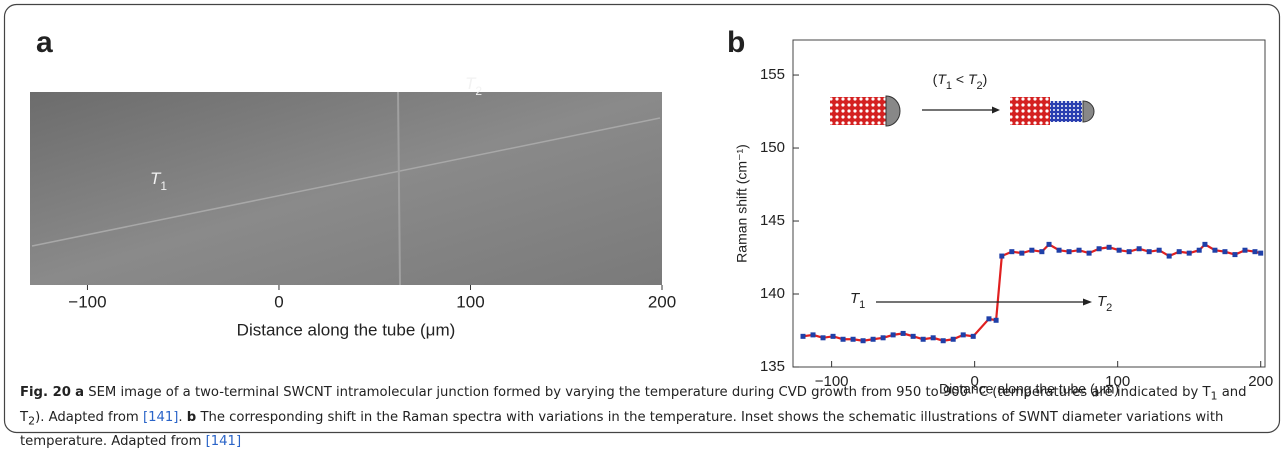 The height and width of the screenshot is (452, 1284). Describe the element at coordinates (89, 417) in the screenshot. I see `caption-part: ). Adapted from` at that location.